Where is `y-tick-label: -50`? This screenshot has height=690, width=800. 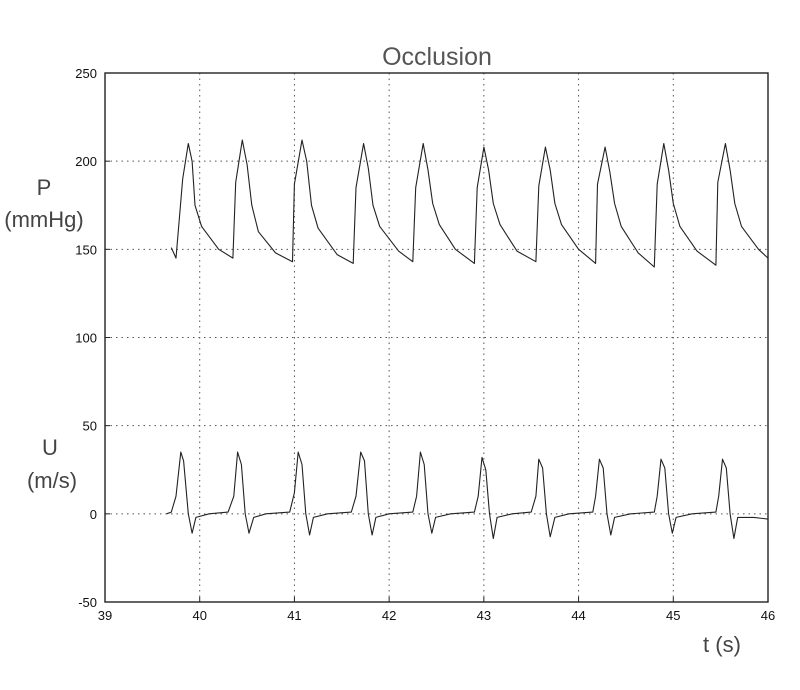
y-tick-label: -50 is located at coordinates (87, 602).